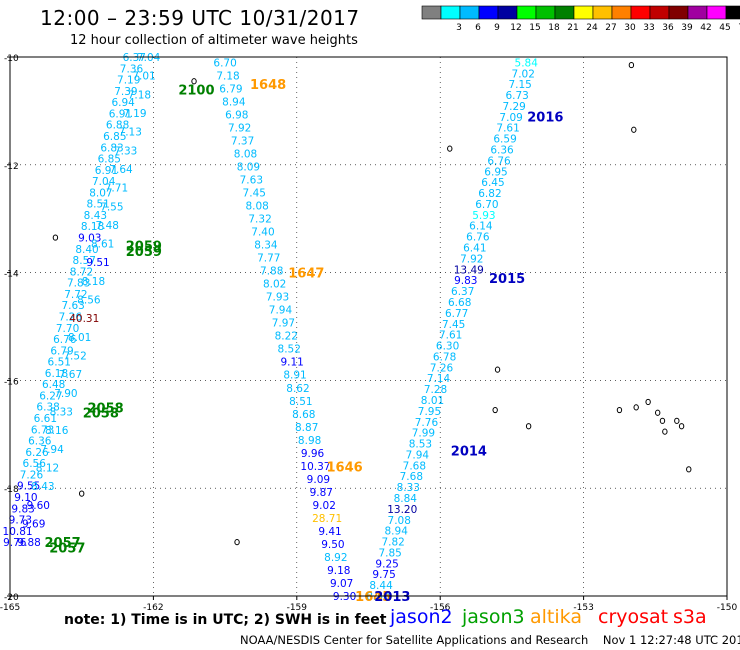 Image resolution: width=740 pixels, height=650 pixels. Describe the element at coordinates (89, 301) in the screenshot. I see `swh-value-label: 8.56` at that location.